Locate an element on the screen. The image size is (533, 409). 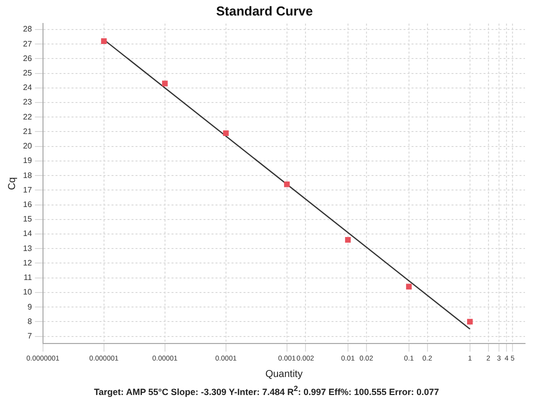
x-axis-title: Quantity is located at coordinates (284, 374).